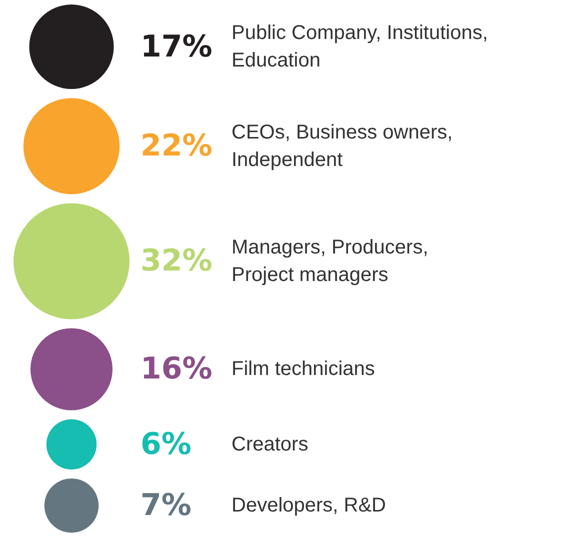 Image resolution: width=566 pixels, height=539 pixels. Describe the element at coordinates (309, 505) in the screenshot. I see `category-label: Developers, R&D` at that location.